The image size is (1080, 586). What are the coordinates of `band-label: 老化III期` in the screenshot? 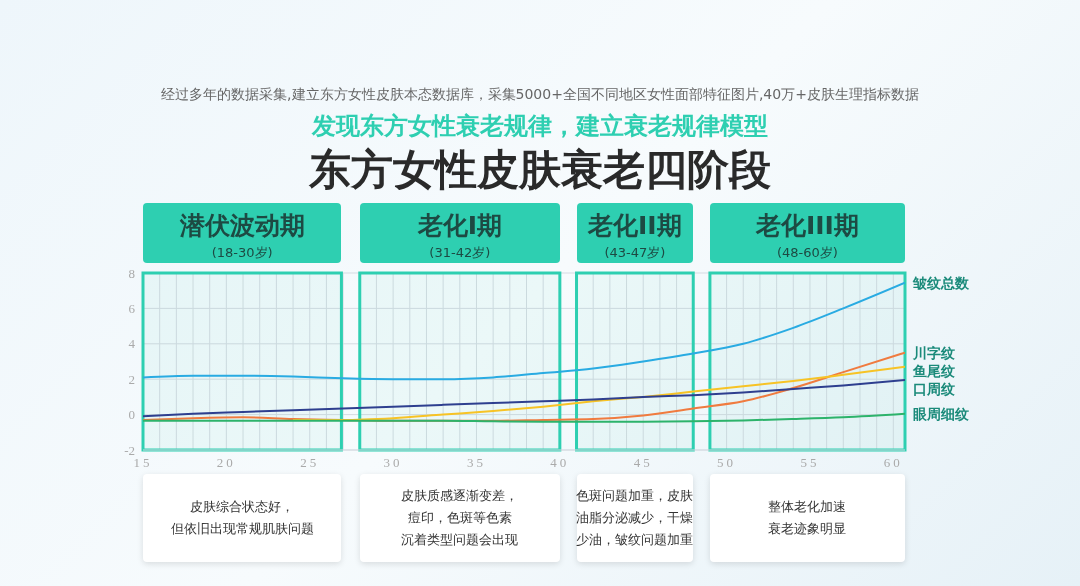 It's located at (807, 226).